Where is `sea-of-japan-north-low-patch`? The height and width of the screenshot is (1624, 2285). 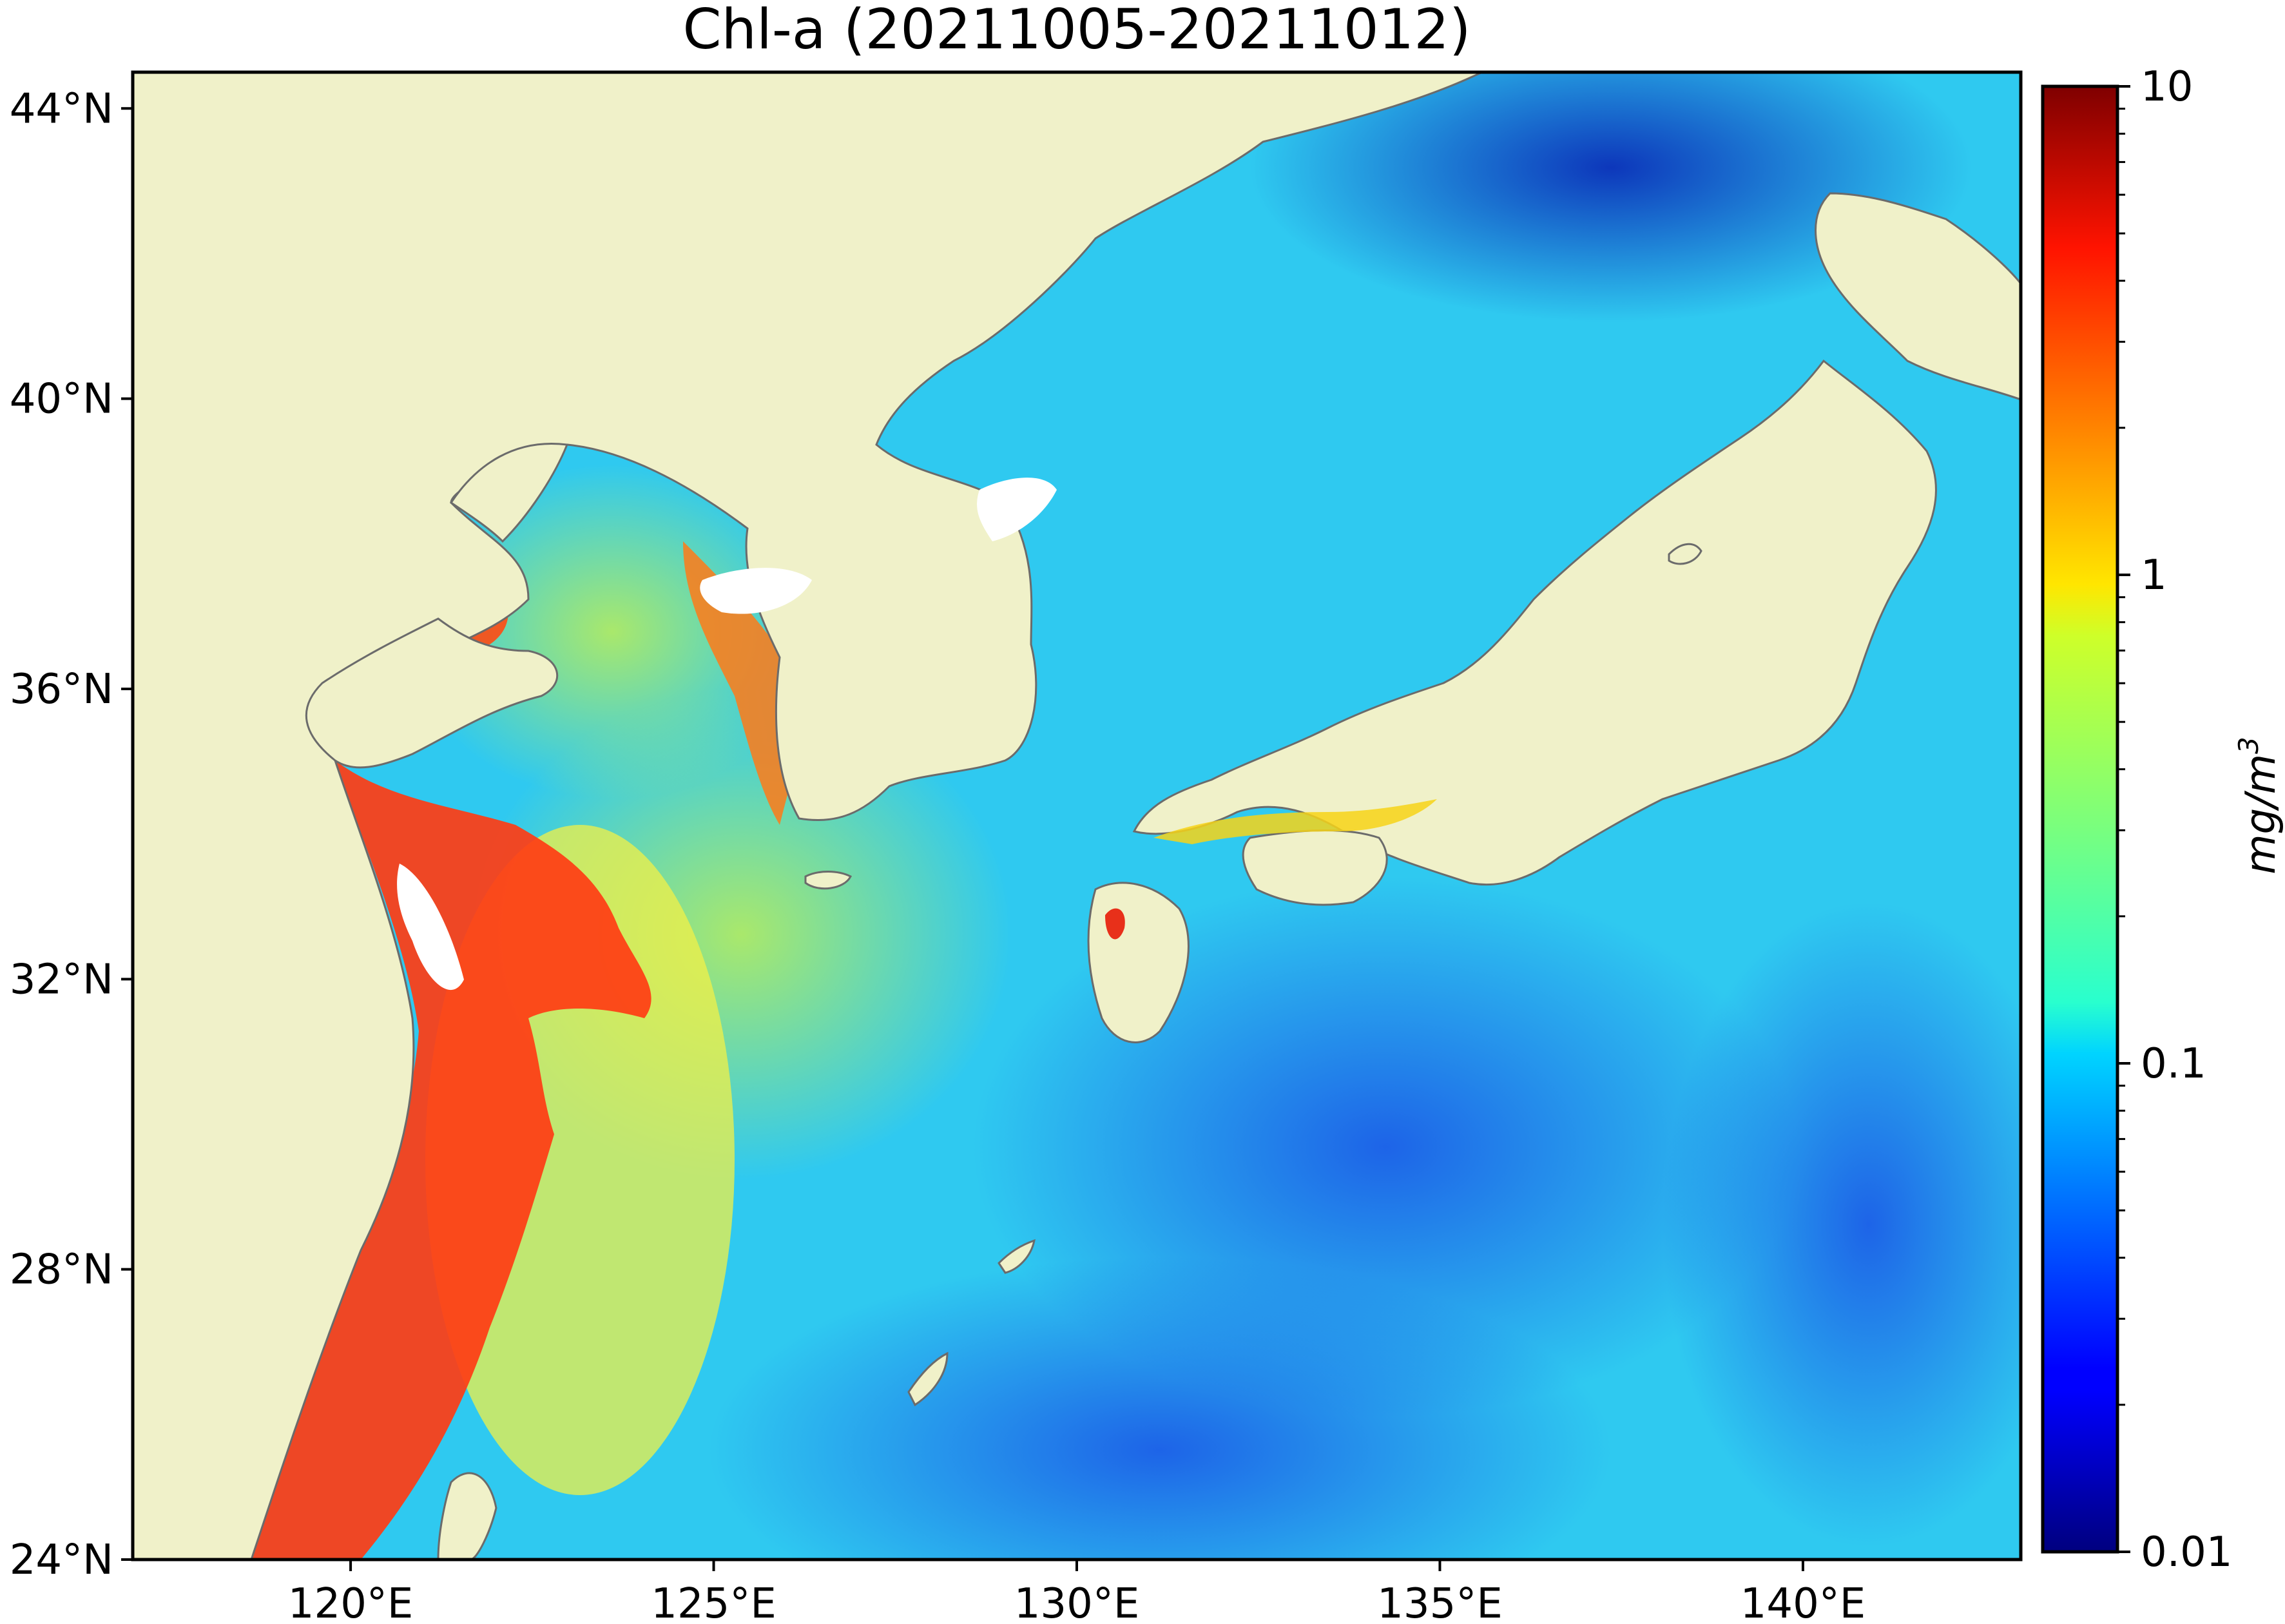
sea-of-japan-north-low-patch is located at coordinates (1611, 197).